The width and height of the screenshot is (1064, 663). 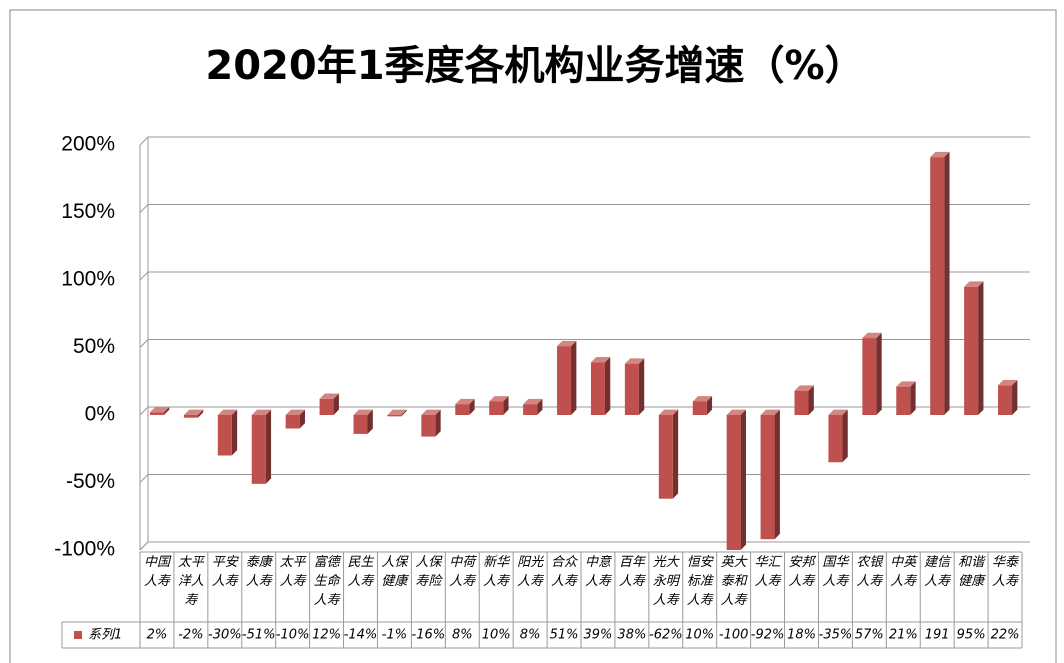 What do you see at coordinates (802, 572) in the screenshot?
I see `x-tick-label: 安邦人寿` at bounding box center [802, 572].